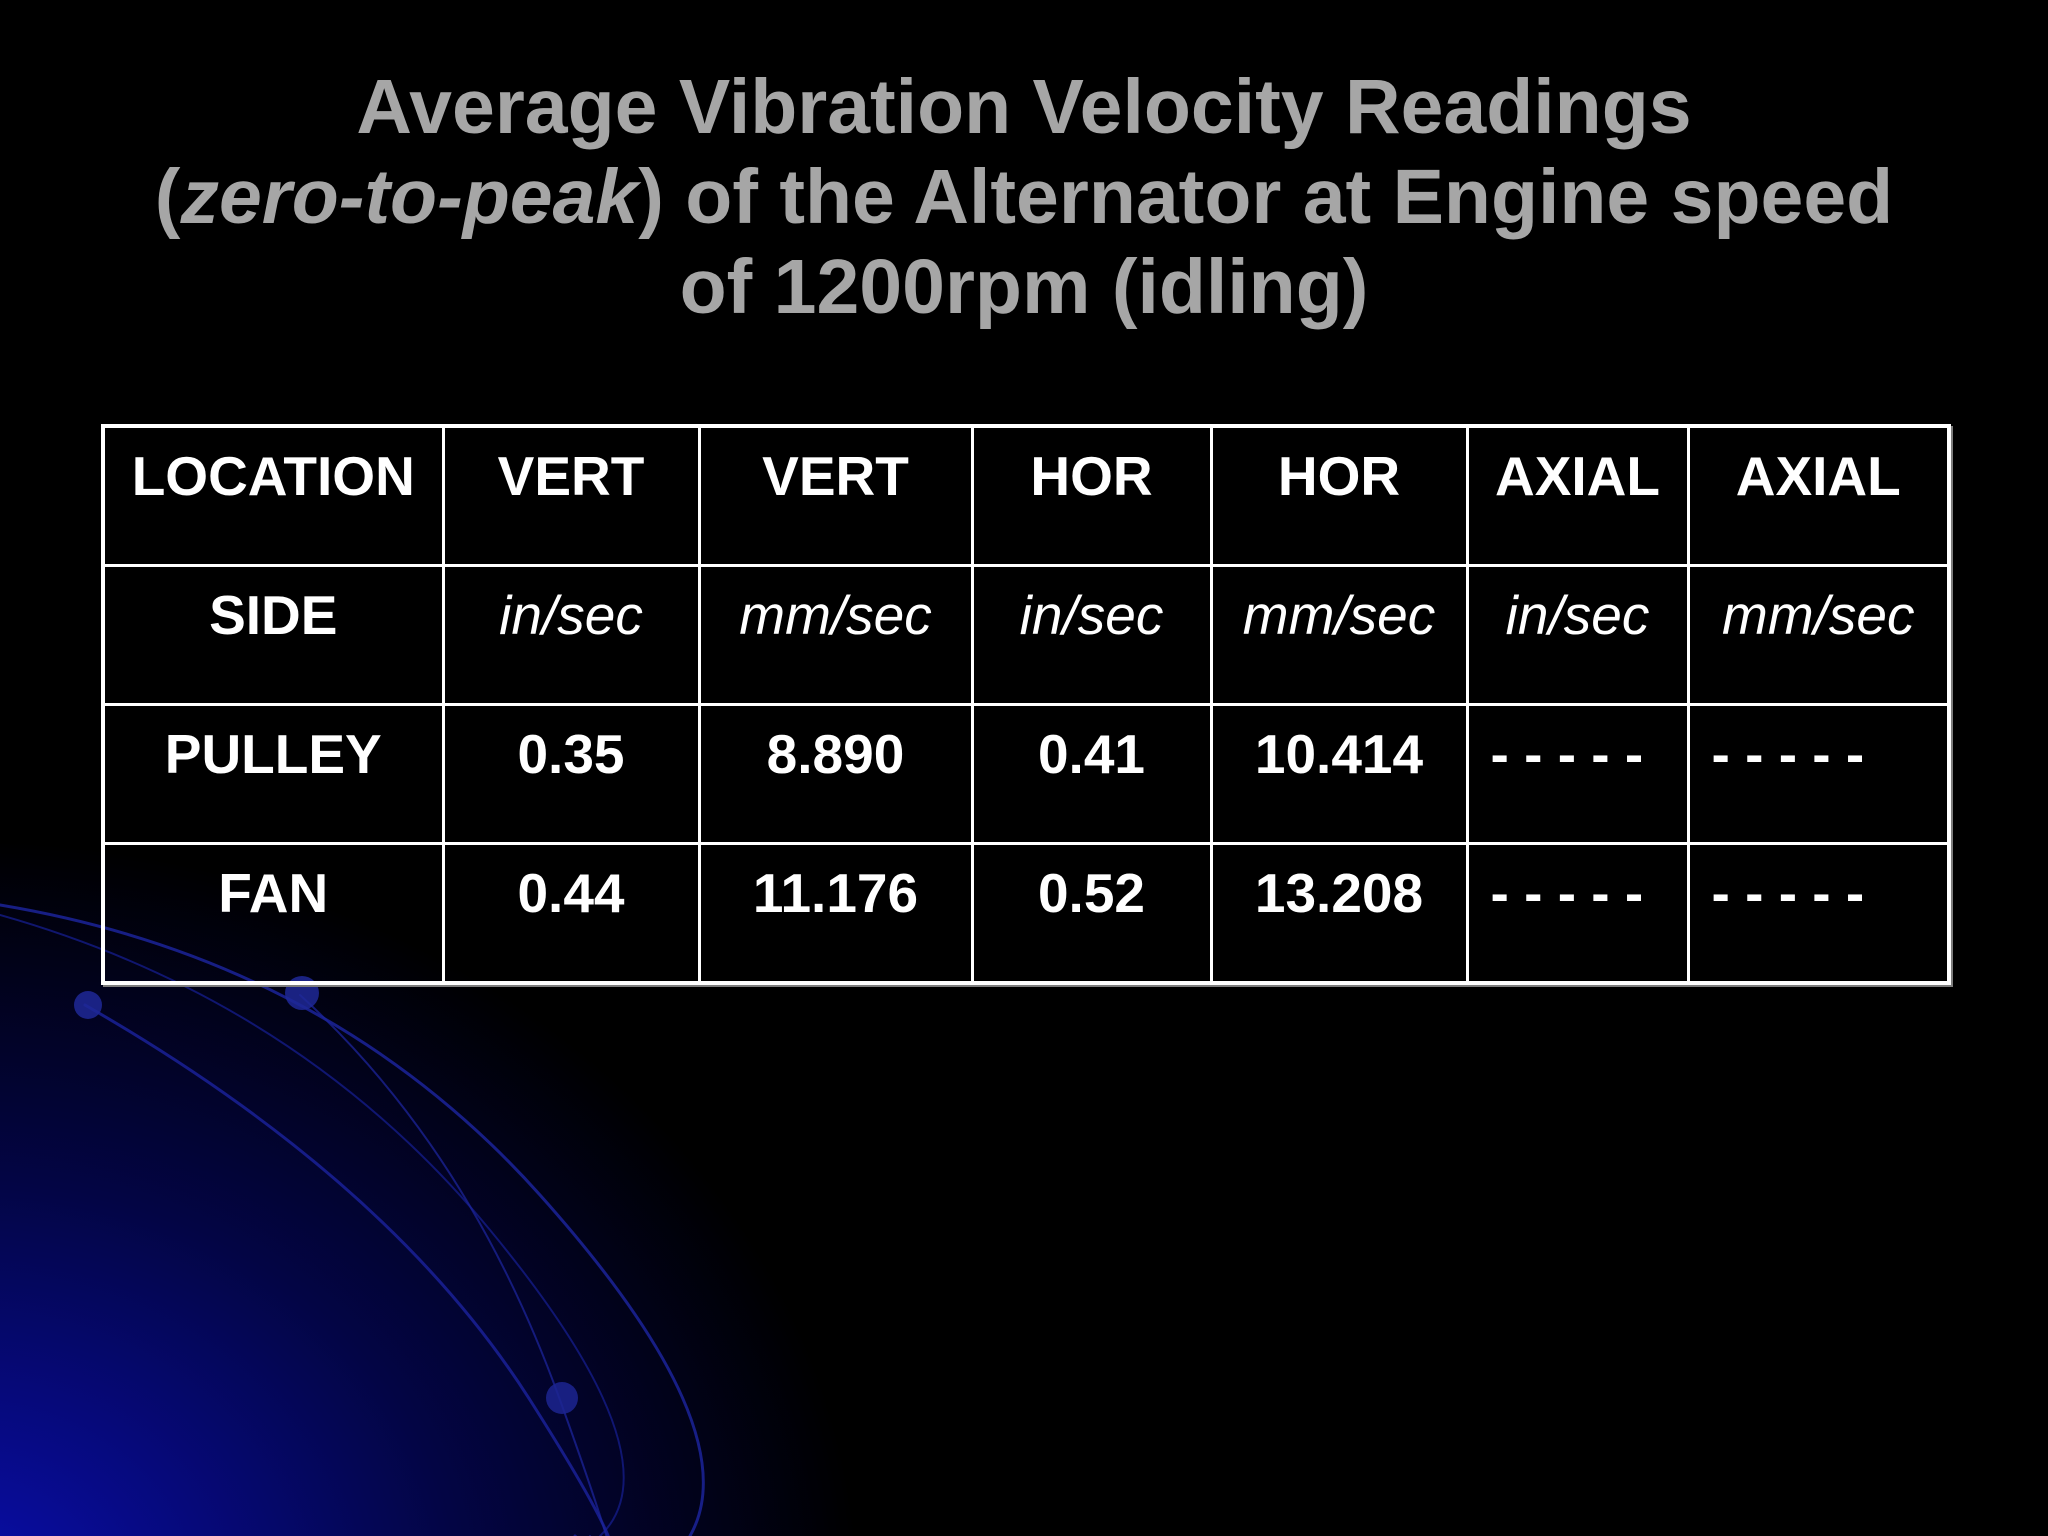 The width and height of the screenshot is (2048, 1536). I want to click on header-cell-location: LOCATION, so click(273, 495).